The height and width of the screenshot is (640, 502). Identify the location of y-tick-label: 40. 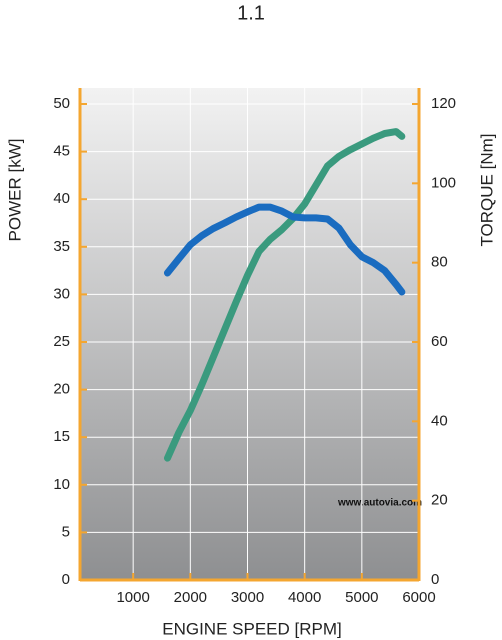
(61, 198).